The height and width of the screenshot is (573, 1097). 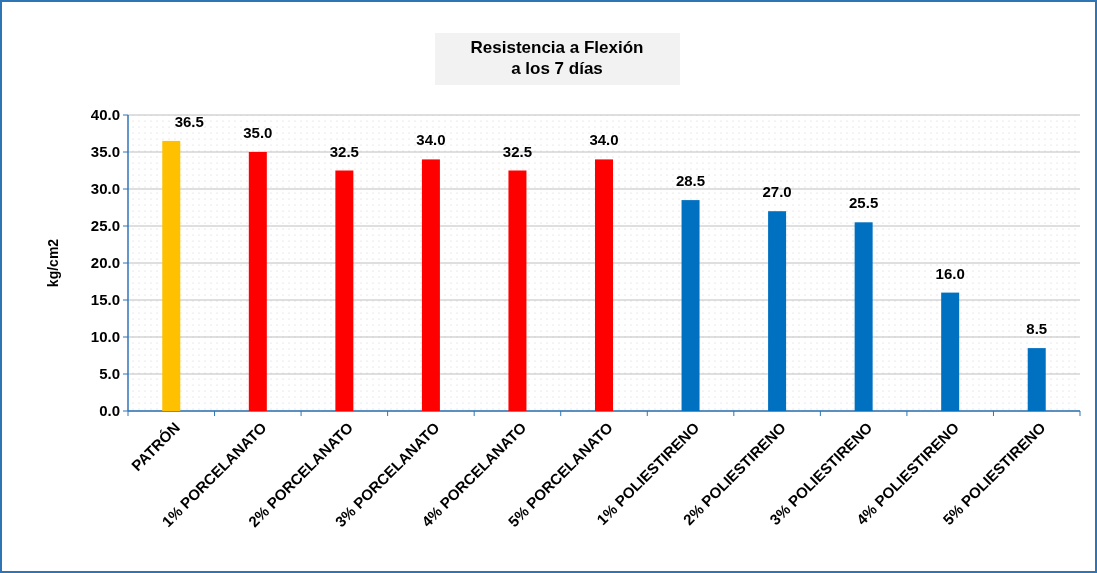 I want to click on chart-title: Resistencia a Flexión a los 7 días, so click(x=557, y=58).